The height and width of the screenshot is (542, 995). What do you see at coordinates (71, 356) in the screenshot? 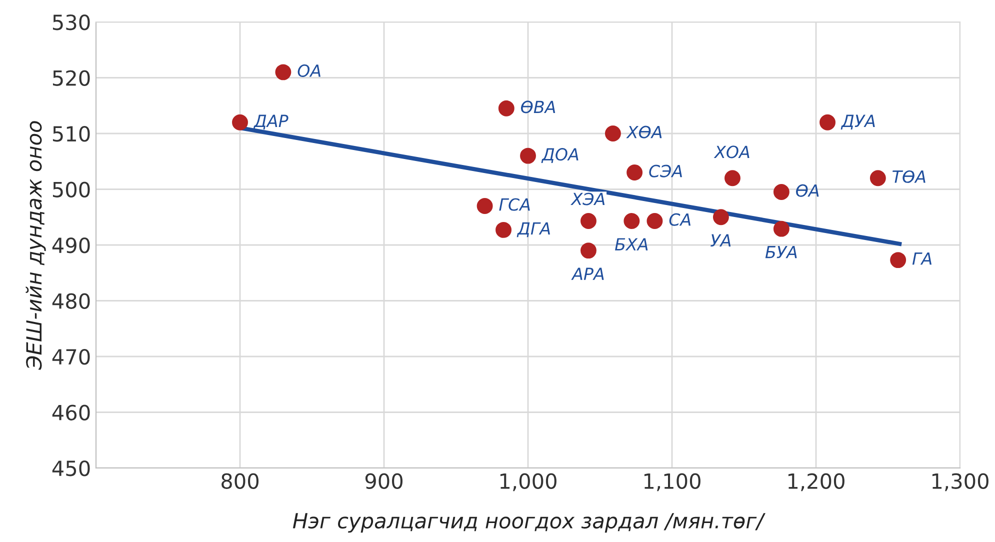
I see `y-tick-label: 470` at bounding box center [71, 356].